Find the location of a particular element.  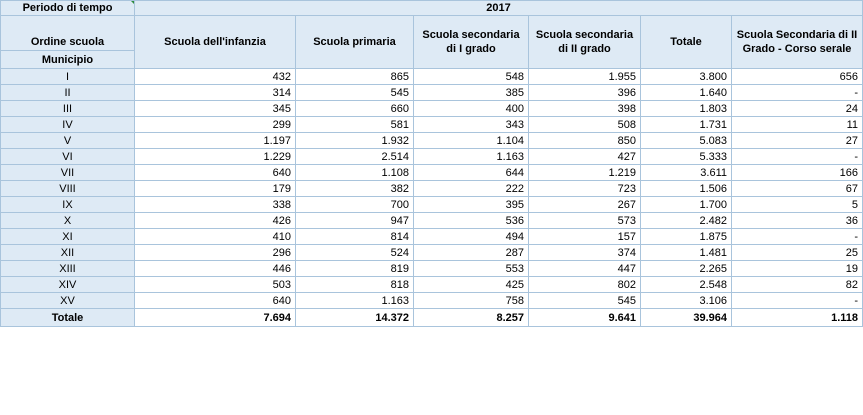

table-cell: 3.800 is located at coordinates (686, 76).